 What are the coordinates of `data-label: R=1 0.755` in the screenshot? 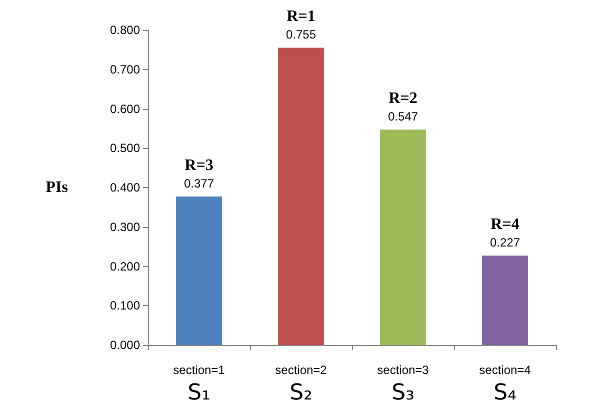 It's located at (301, 25).